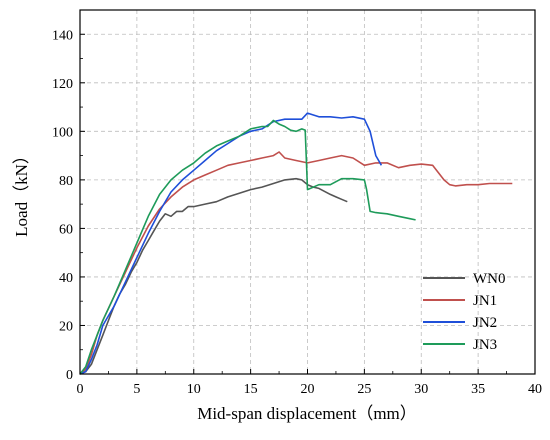  What do you see at coordinates (485, 301) in the screenshot?
I see `legend-label-jn1: JN1` at bounding box center [485, 301].